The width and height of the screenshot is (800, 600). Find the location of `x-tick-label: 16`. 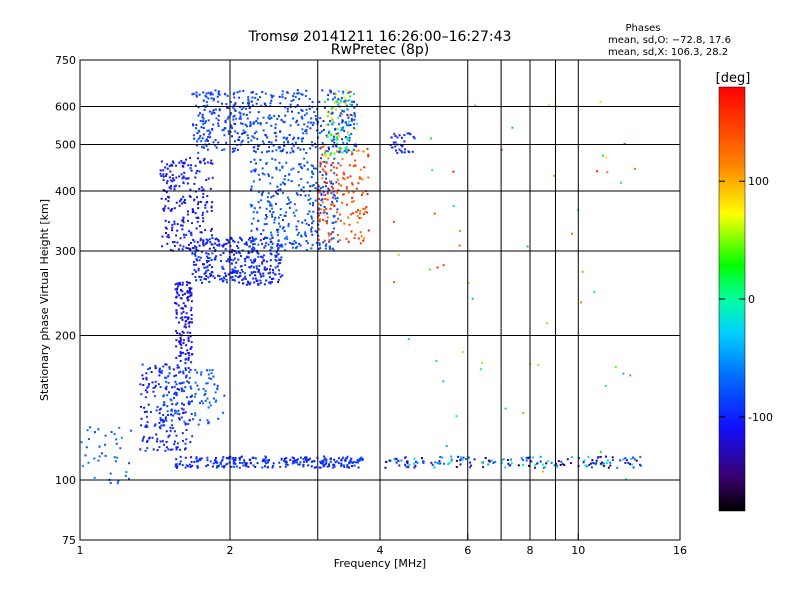

x-tick-label: 16 is located at coordinates (680, 550).